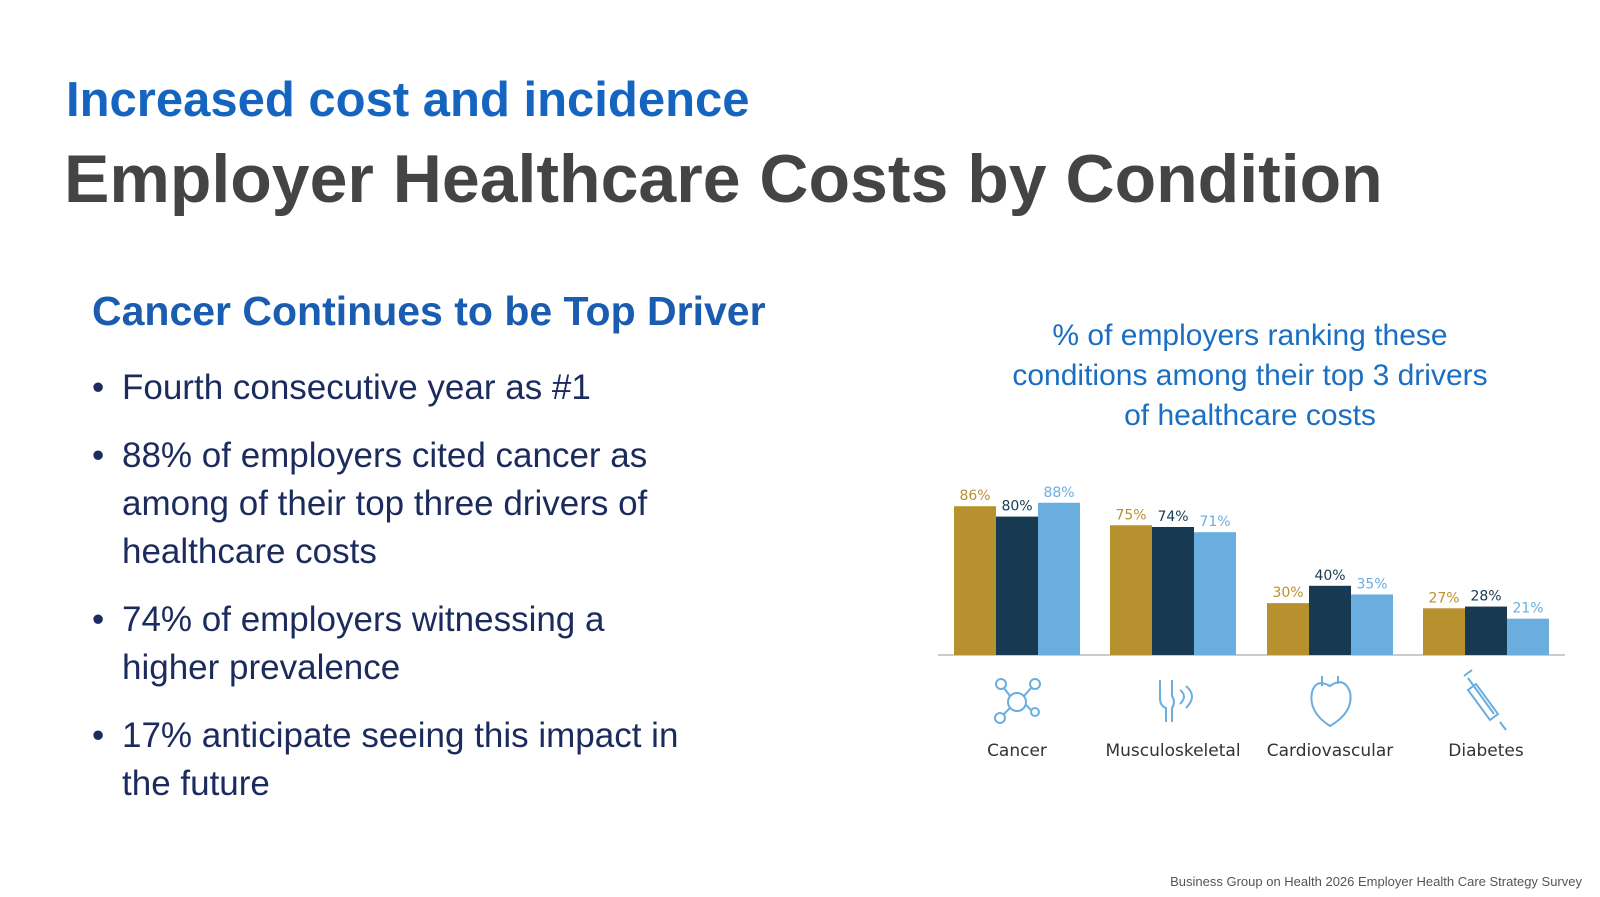 The image size is (1600, 897). What do you see at coordinates (1214, 522) in the screenshot?
I see `value-label: 71%` at bounding box center [1214, 522].